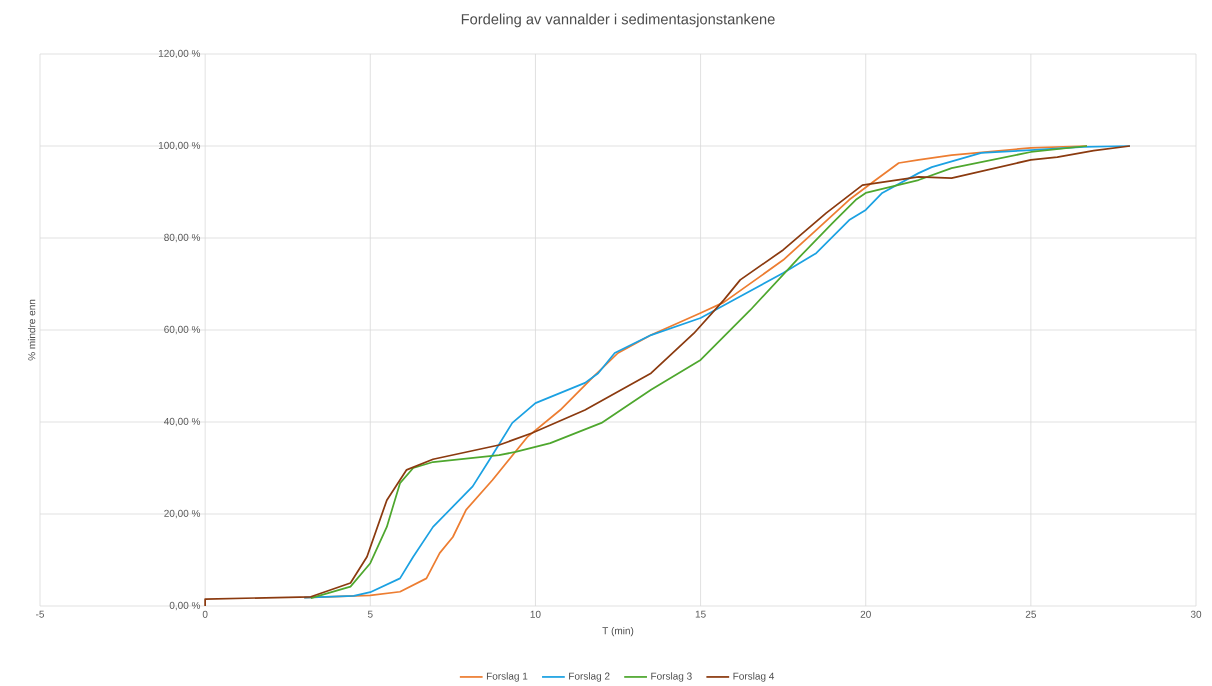 This screenshot has width=1212, height=686. Describe the element at coordinates (31, 330) in the screenshot. I see `y-axis-title: % mindre enn` at that location.